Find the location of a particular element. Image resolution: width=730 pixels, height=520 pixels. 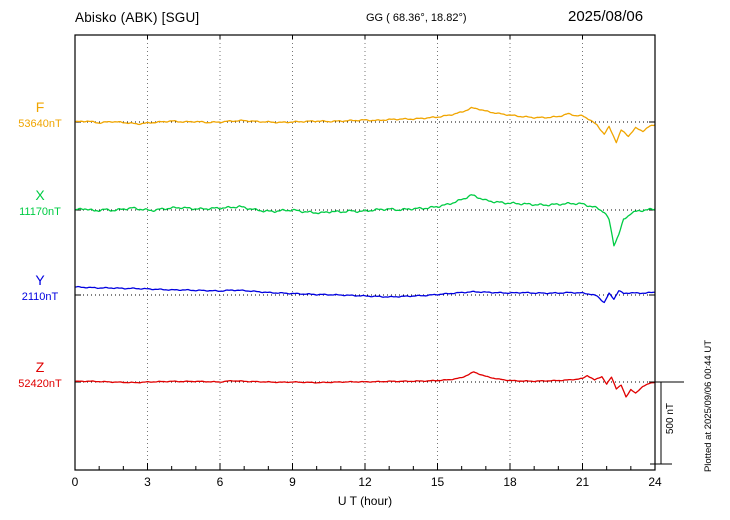

trace-label-Z: Z 52420nT is located at coordinates (40, 375).